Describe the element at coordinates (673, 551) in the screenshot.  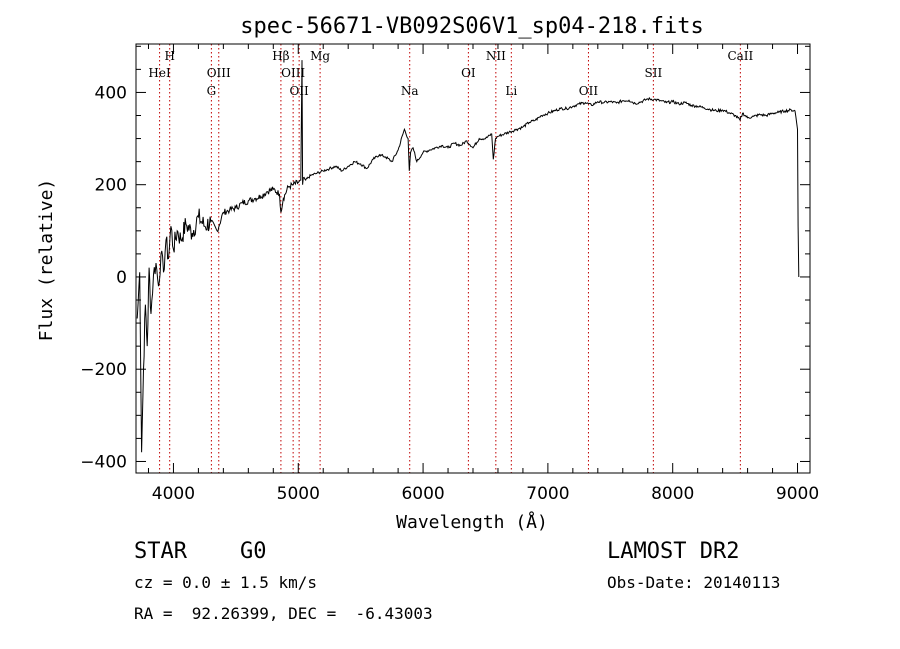
I see `survey-name: LAMOST DR2` at that location.